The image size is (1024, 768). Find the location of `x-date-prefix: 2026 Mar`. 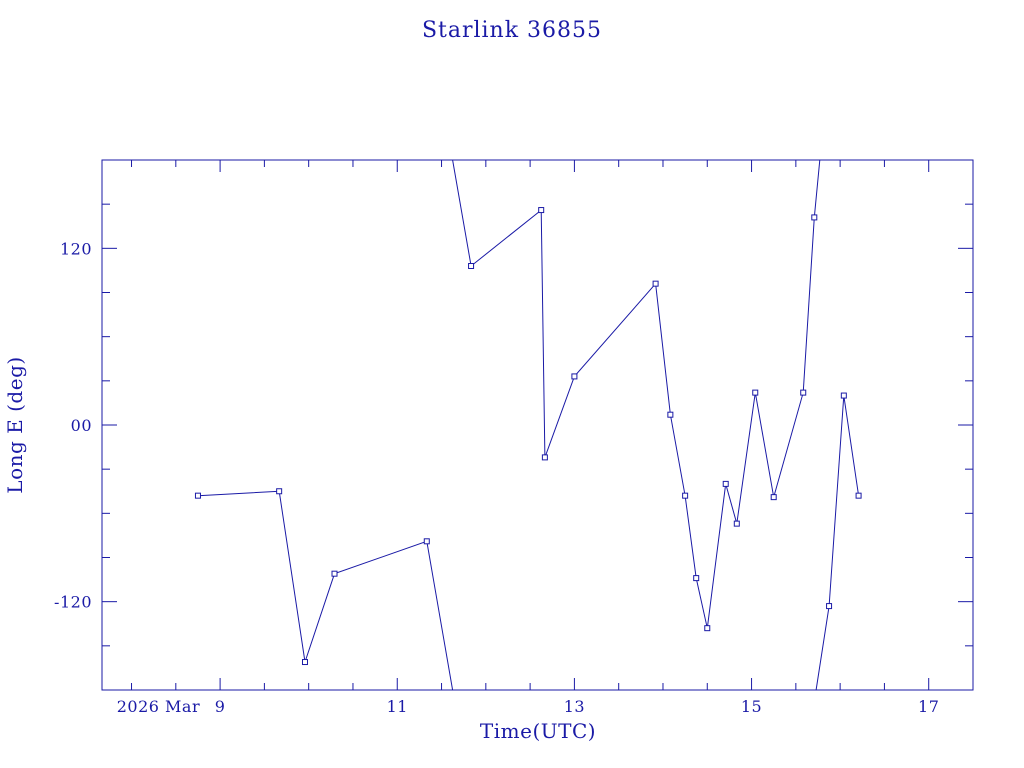

x-date-prefix: 2026 Mar is located at coordinates (158, 706).